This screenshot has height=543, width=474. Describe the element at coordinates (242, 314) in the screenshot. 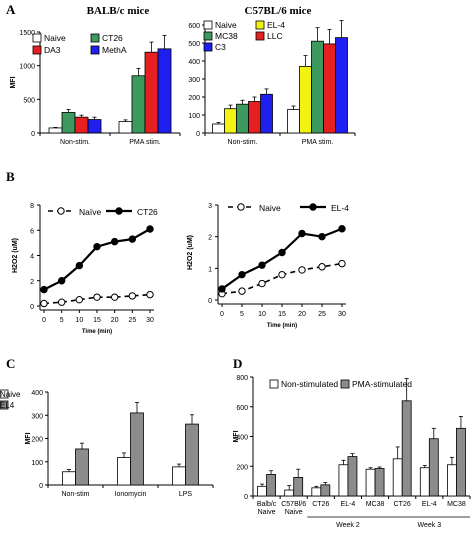

I see `x-tick-label: 5` at that location.